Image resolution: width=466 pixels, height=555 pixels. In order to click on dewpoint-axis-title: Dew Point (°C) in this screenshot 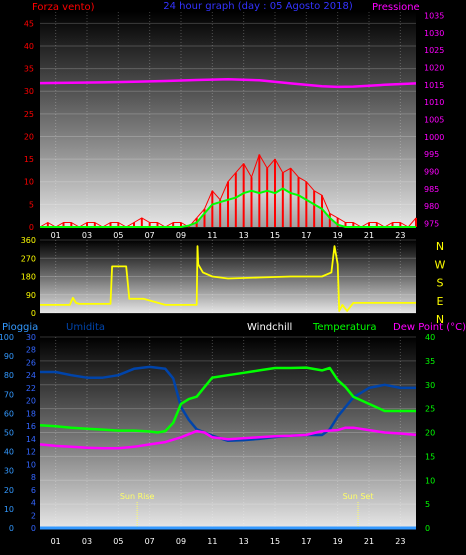, I will do `click(429, 327)`.